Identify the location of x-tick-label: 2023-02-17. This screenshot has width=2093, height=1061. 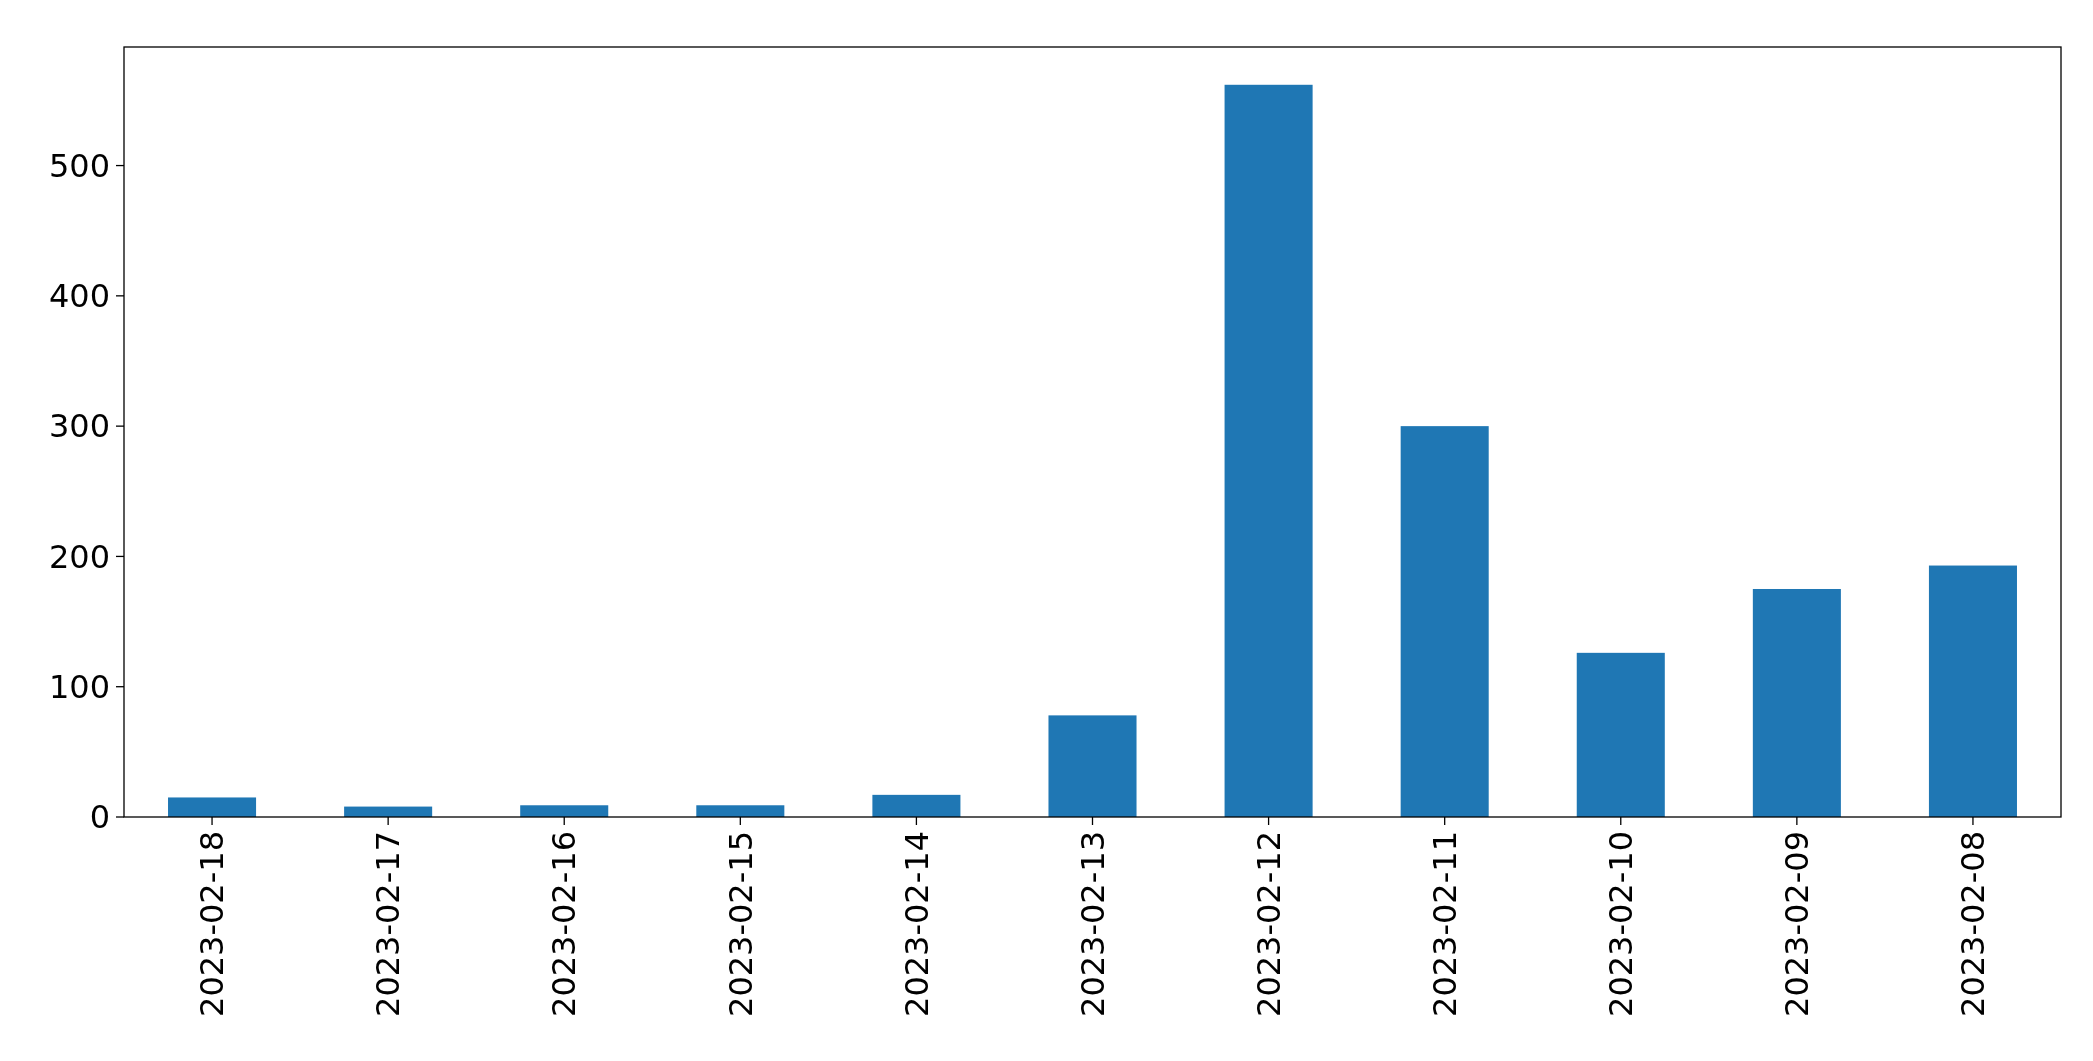
(388, 924).